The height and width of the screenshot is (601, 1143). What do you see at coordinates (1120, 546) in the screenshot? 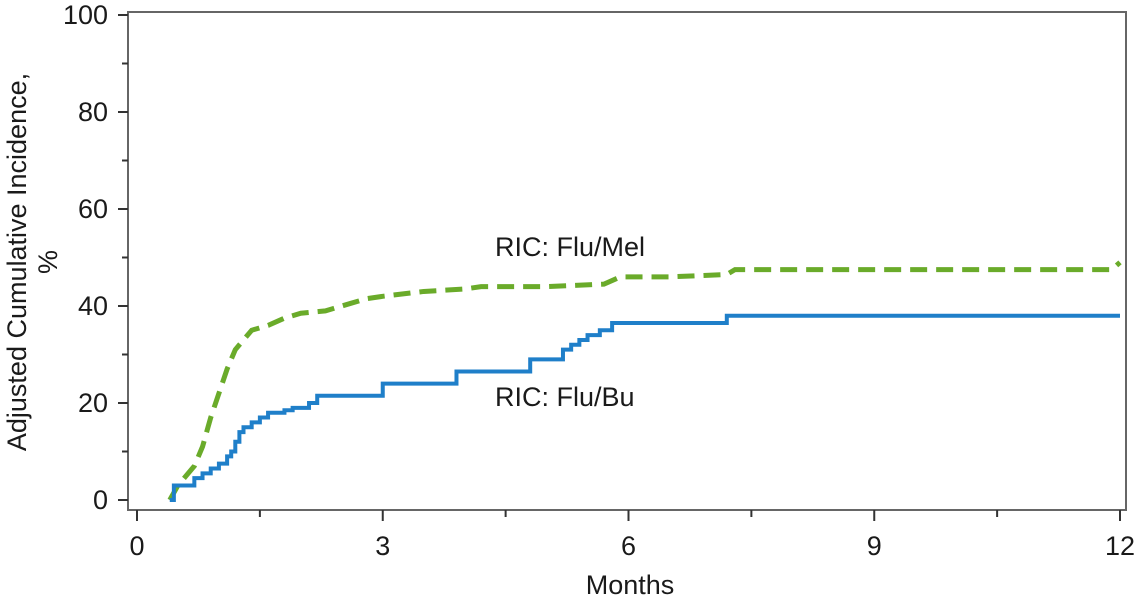
I see `x-tick-label: 12` at bounding box center [1120, 546].